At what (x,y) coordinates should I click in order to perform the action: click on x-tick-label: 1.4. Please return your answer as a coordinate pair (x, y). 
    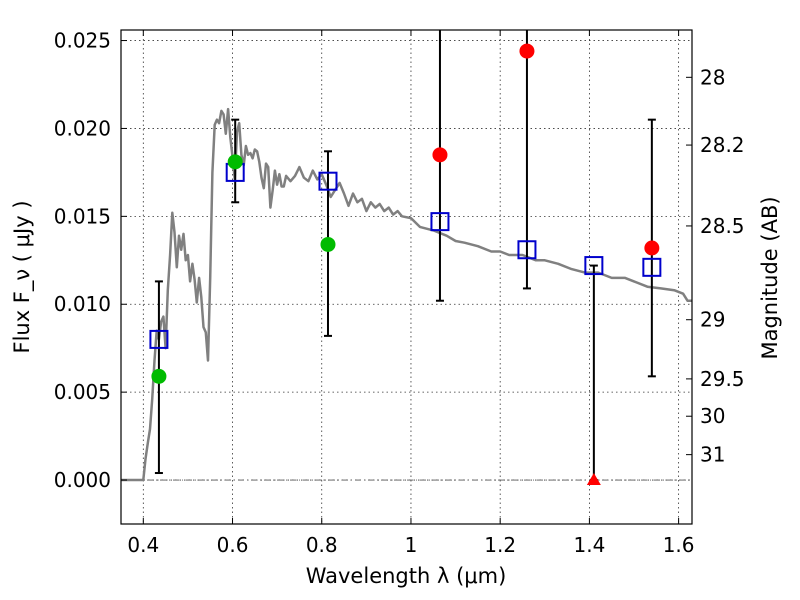
    Looking at the image, I should click on (589, 545).